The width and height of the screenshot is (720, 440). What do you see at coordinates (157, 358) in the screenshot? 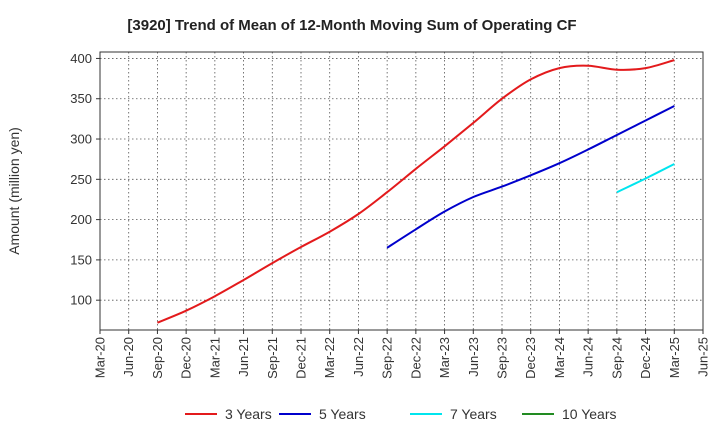
I see `x-tick-label: Sep-20` at bounding box center [157, 358].